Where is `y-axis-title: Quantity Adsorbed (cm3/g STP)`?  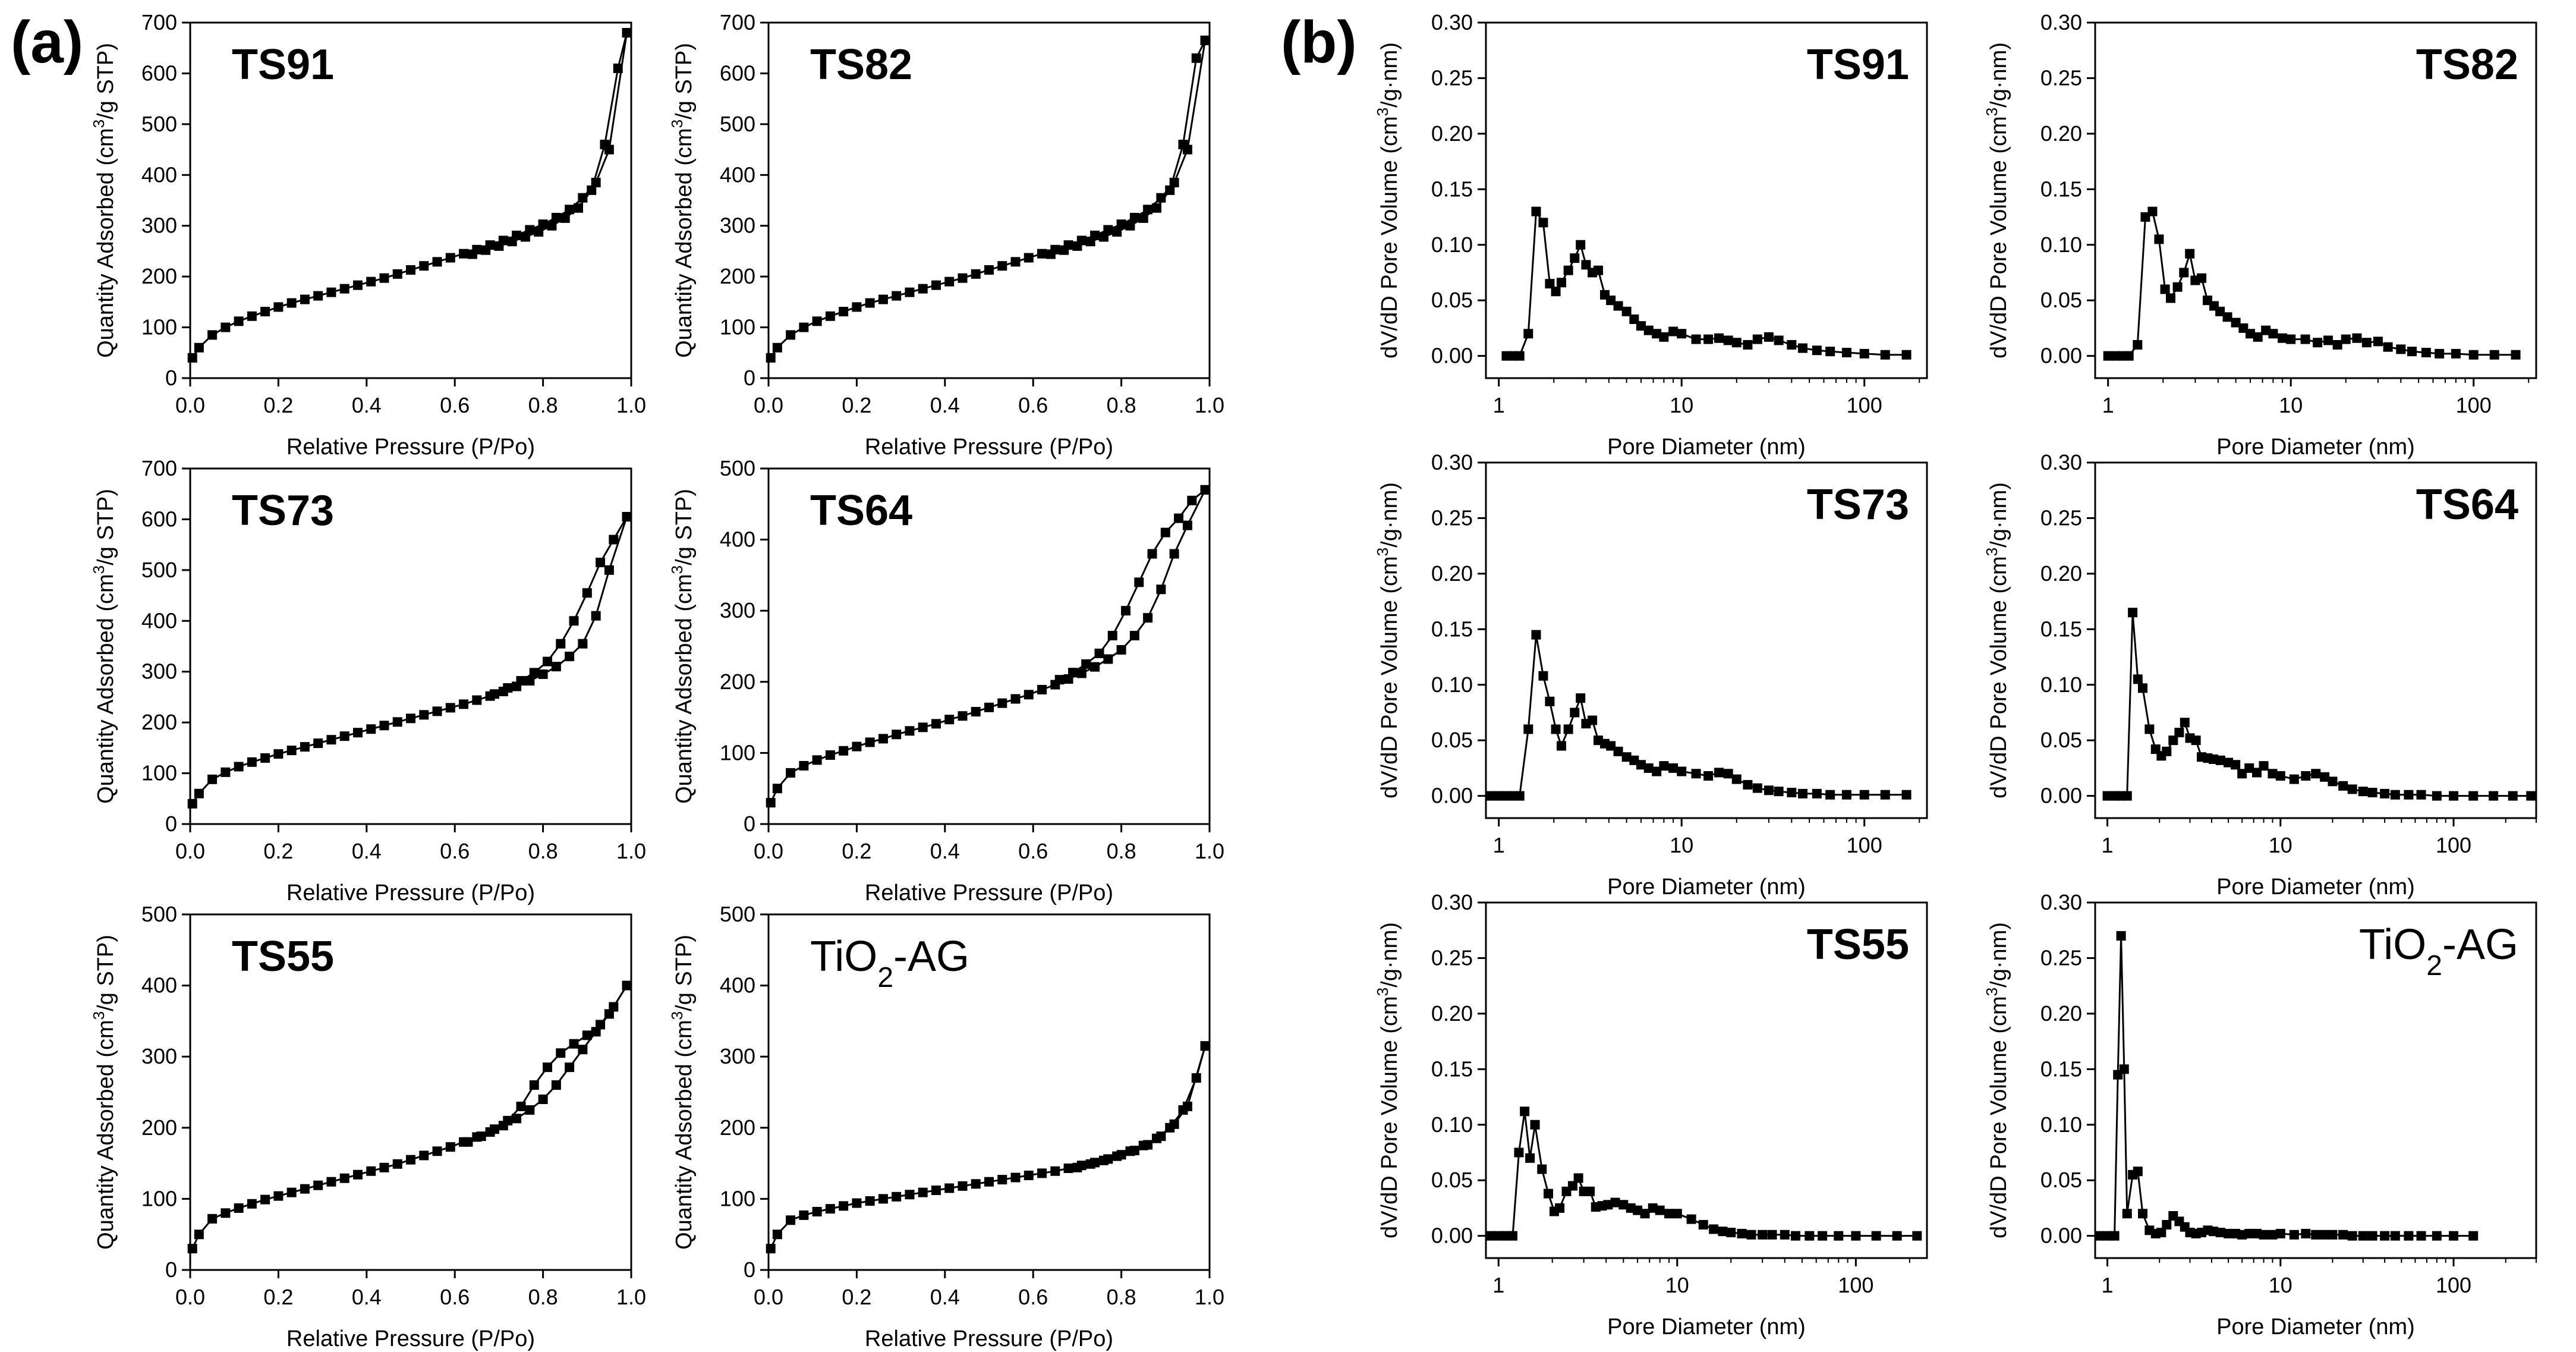
y-axis-title: Quantity Adsorbed (cm3/g STP) is located at coordinates (104, 1092).